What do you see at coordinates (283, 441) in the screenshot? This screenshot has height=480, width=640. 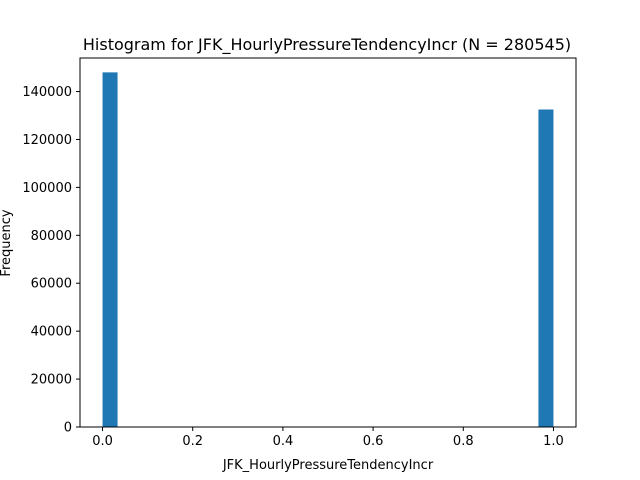 I see `x-tick-label: 0.4` at bounding box center [283, 441].